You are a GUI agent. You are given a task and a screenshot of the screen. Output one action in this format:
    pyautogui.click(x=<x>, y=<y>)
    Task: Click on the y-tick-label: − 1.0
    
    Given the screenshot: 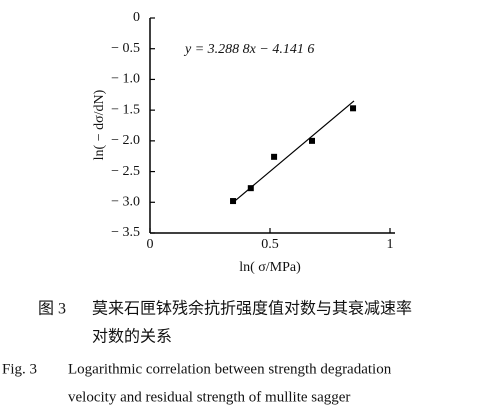 What is the action you would take?
    pyautogui.click(x=125, y=79)
    